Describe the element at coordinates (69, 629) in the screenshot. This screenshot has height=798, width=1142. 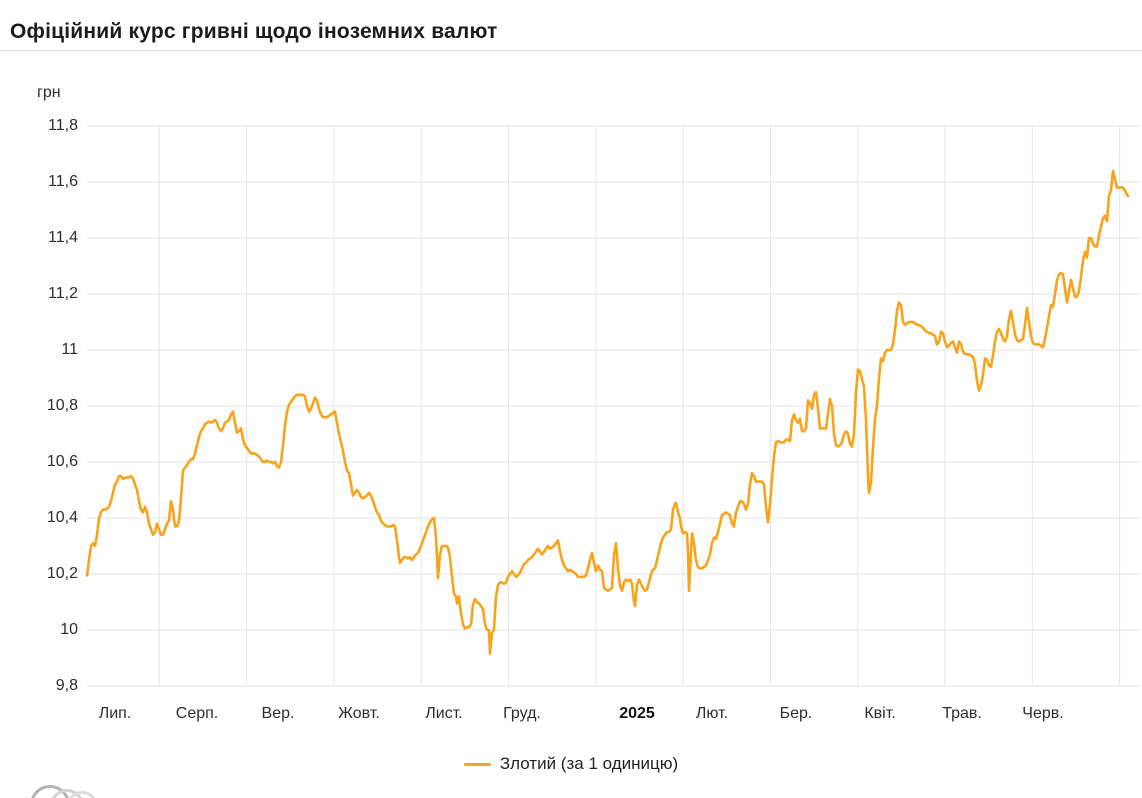
I see `y-axis-tick-label: 10` at that location.